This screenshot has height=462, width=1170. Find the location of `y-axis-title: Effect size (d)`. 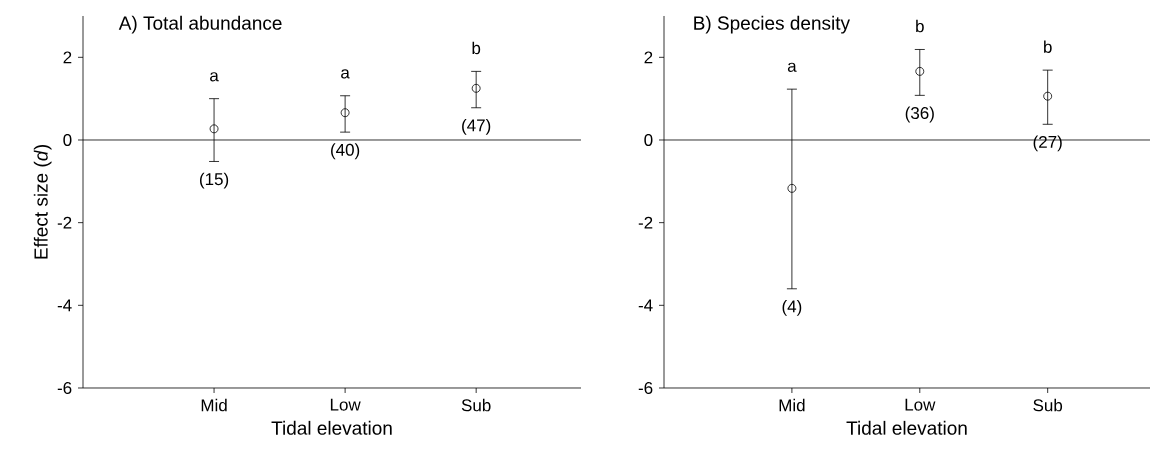

y-axis-title: Effect size (d) is located at coordinates (42, 202).